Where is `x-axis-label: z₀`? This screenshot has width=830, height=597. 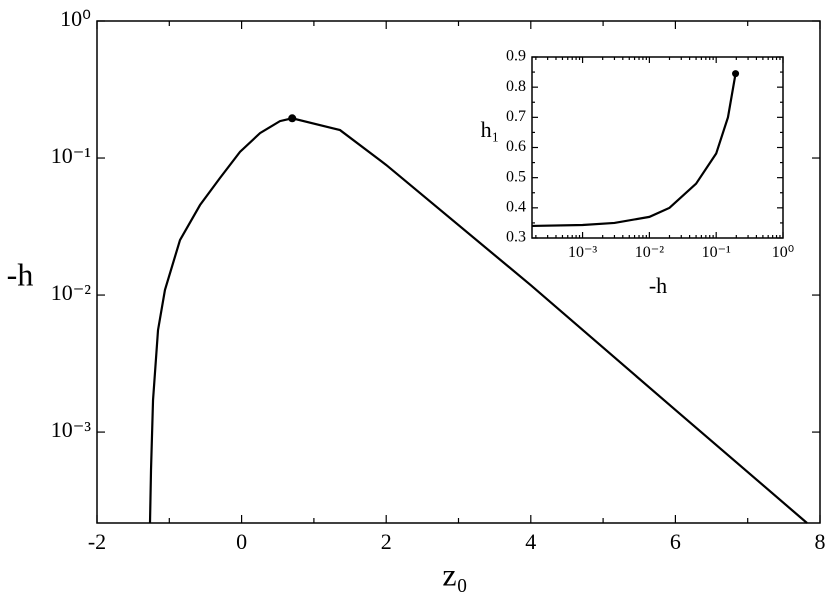 x-axis-label: z₀ is located at coordinates (454, 574).